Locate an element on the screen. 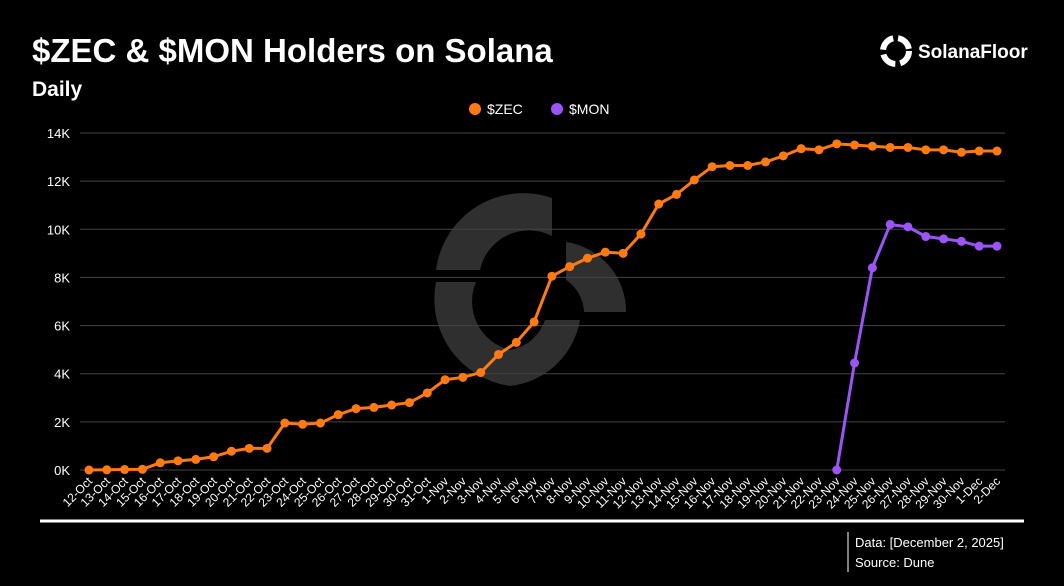  y-tick-label: 8K is located at coordinates (62, 277).